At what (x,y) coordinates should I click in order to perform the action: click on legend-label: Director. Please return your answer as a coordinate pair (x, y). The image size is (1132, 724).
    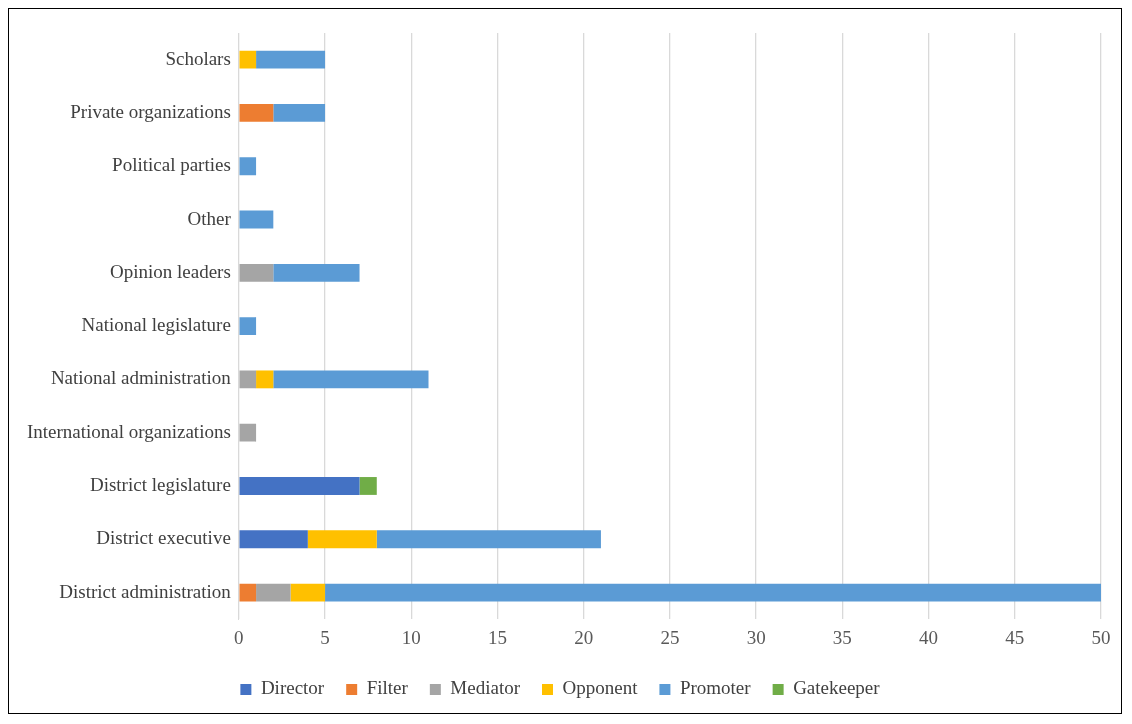
    Looking at the image, I should click on (292, 688).